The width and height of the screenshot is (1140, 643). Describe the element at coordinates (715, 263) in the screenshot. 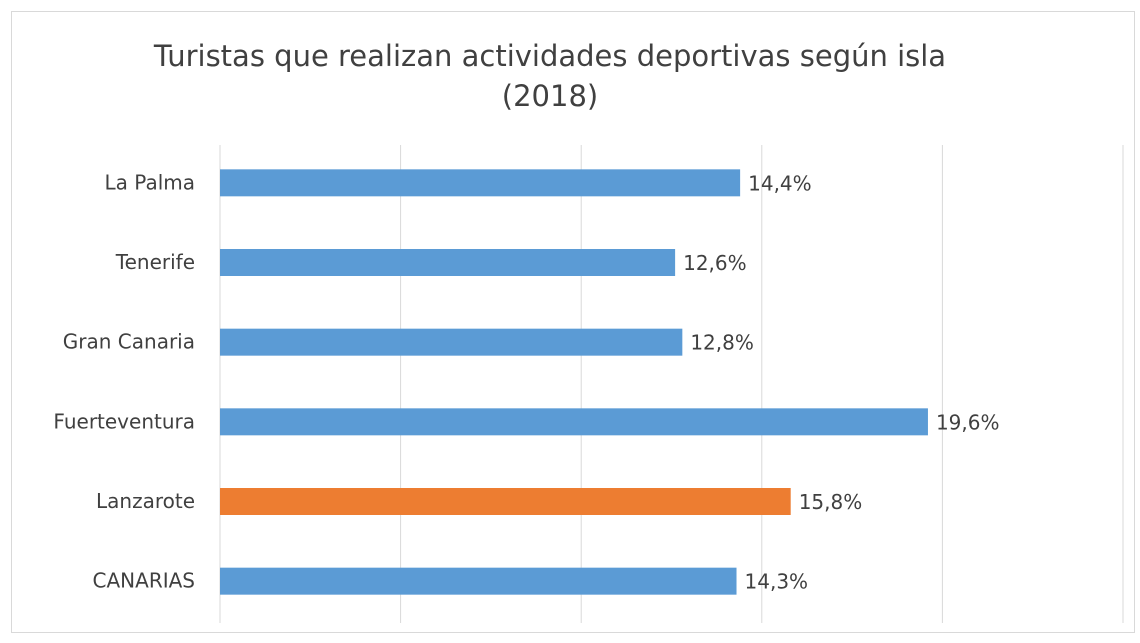

I see `data-label: 12,6%` at that location.